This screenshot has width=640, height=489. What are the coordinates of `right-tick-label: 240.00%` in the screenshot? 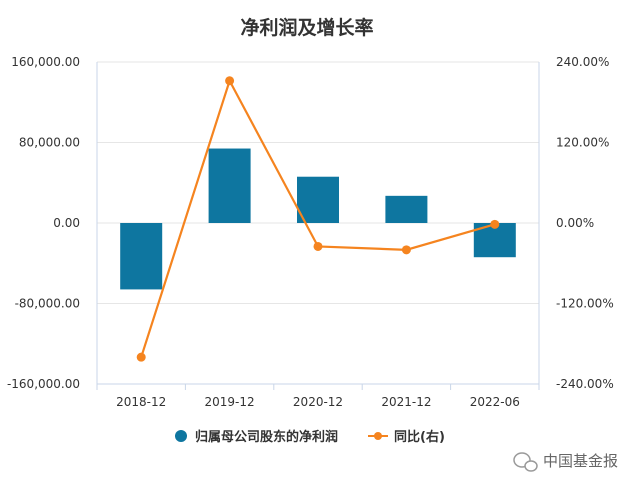 It's located at (582, 62).